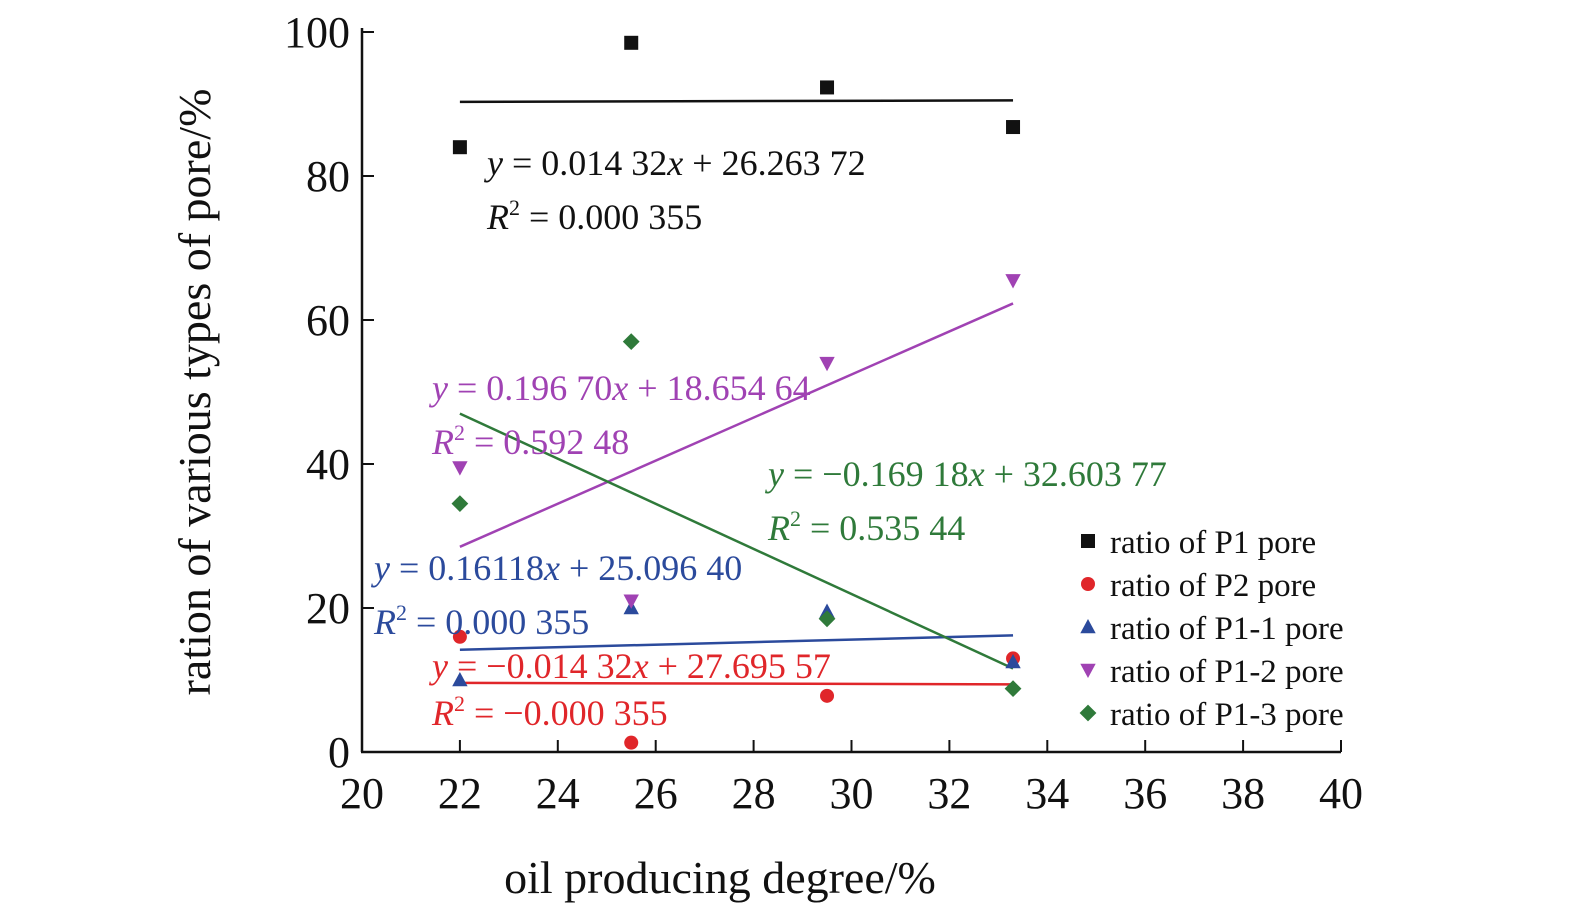  I want to click on x-axis-title: oil producing degree/%, so click(720, 877).